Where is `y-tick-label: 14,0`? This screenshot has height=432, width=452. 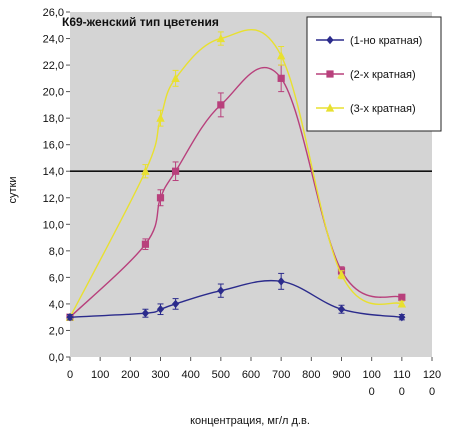 y-tick-label: 14,0 is located at coordinates (53, 172).